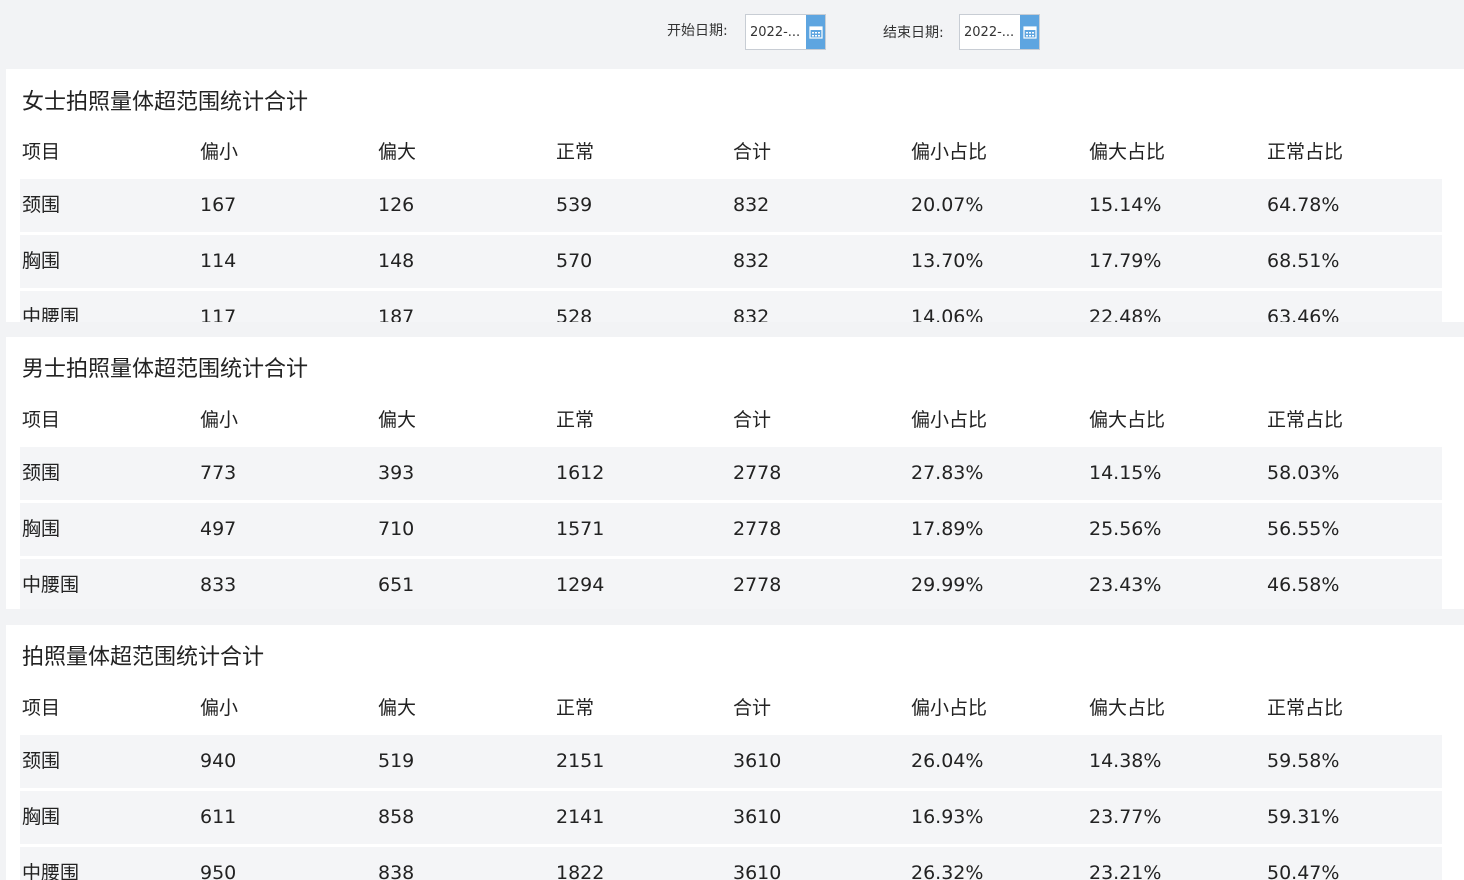 This screenshot has width=1464, height=880. What do you see at coordinates (218, 871) in the screenshot?
I see `table-cell: 950` at bounding box center [218, 871].